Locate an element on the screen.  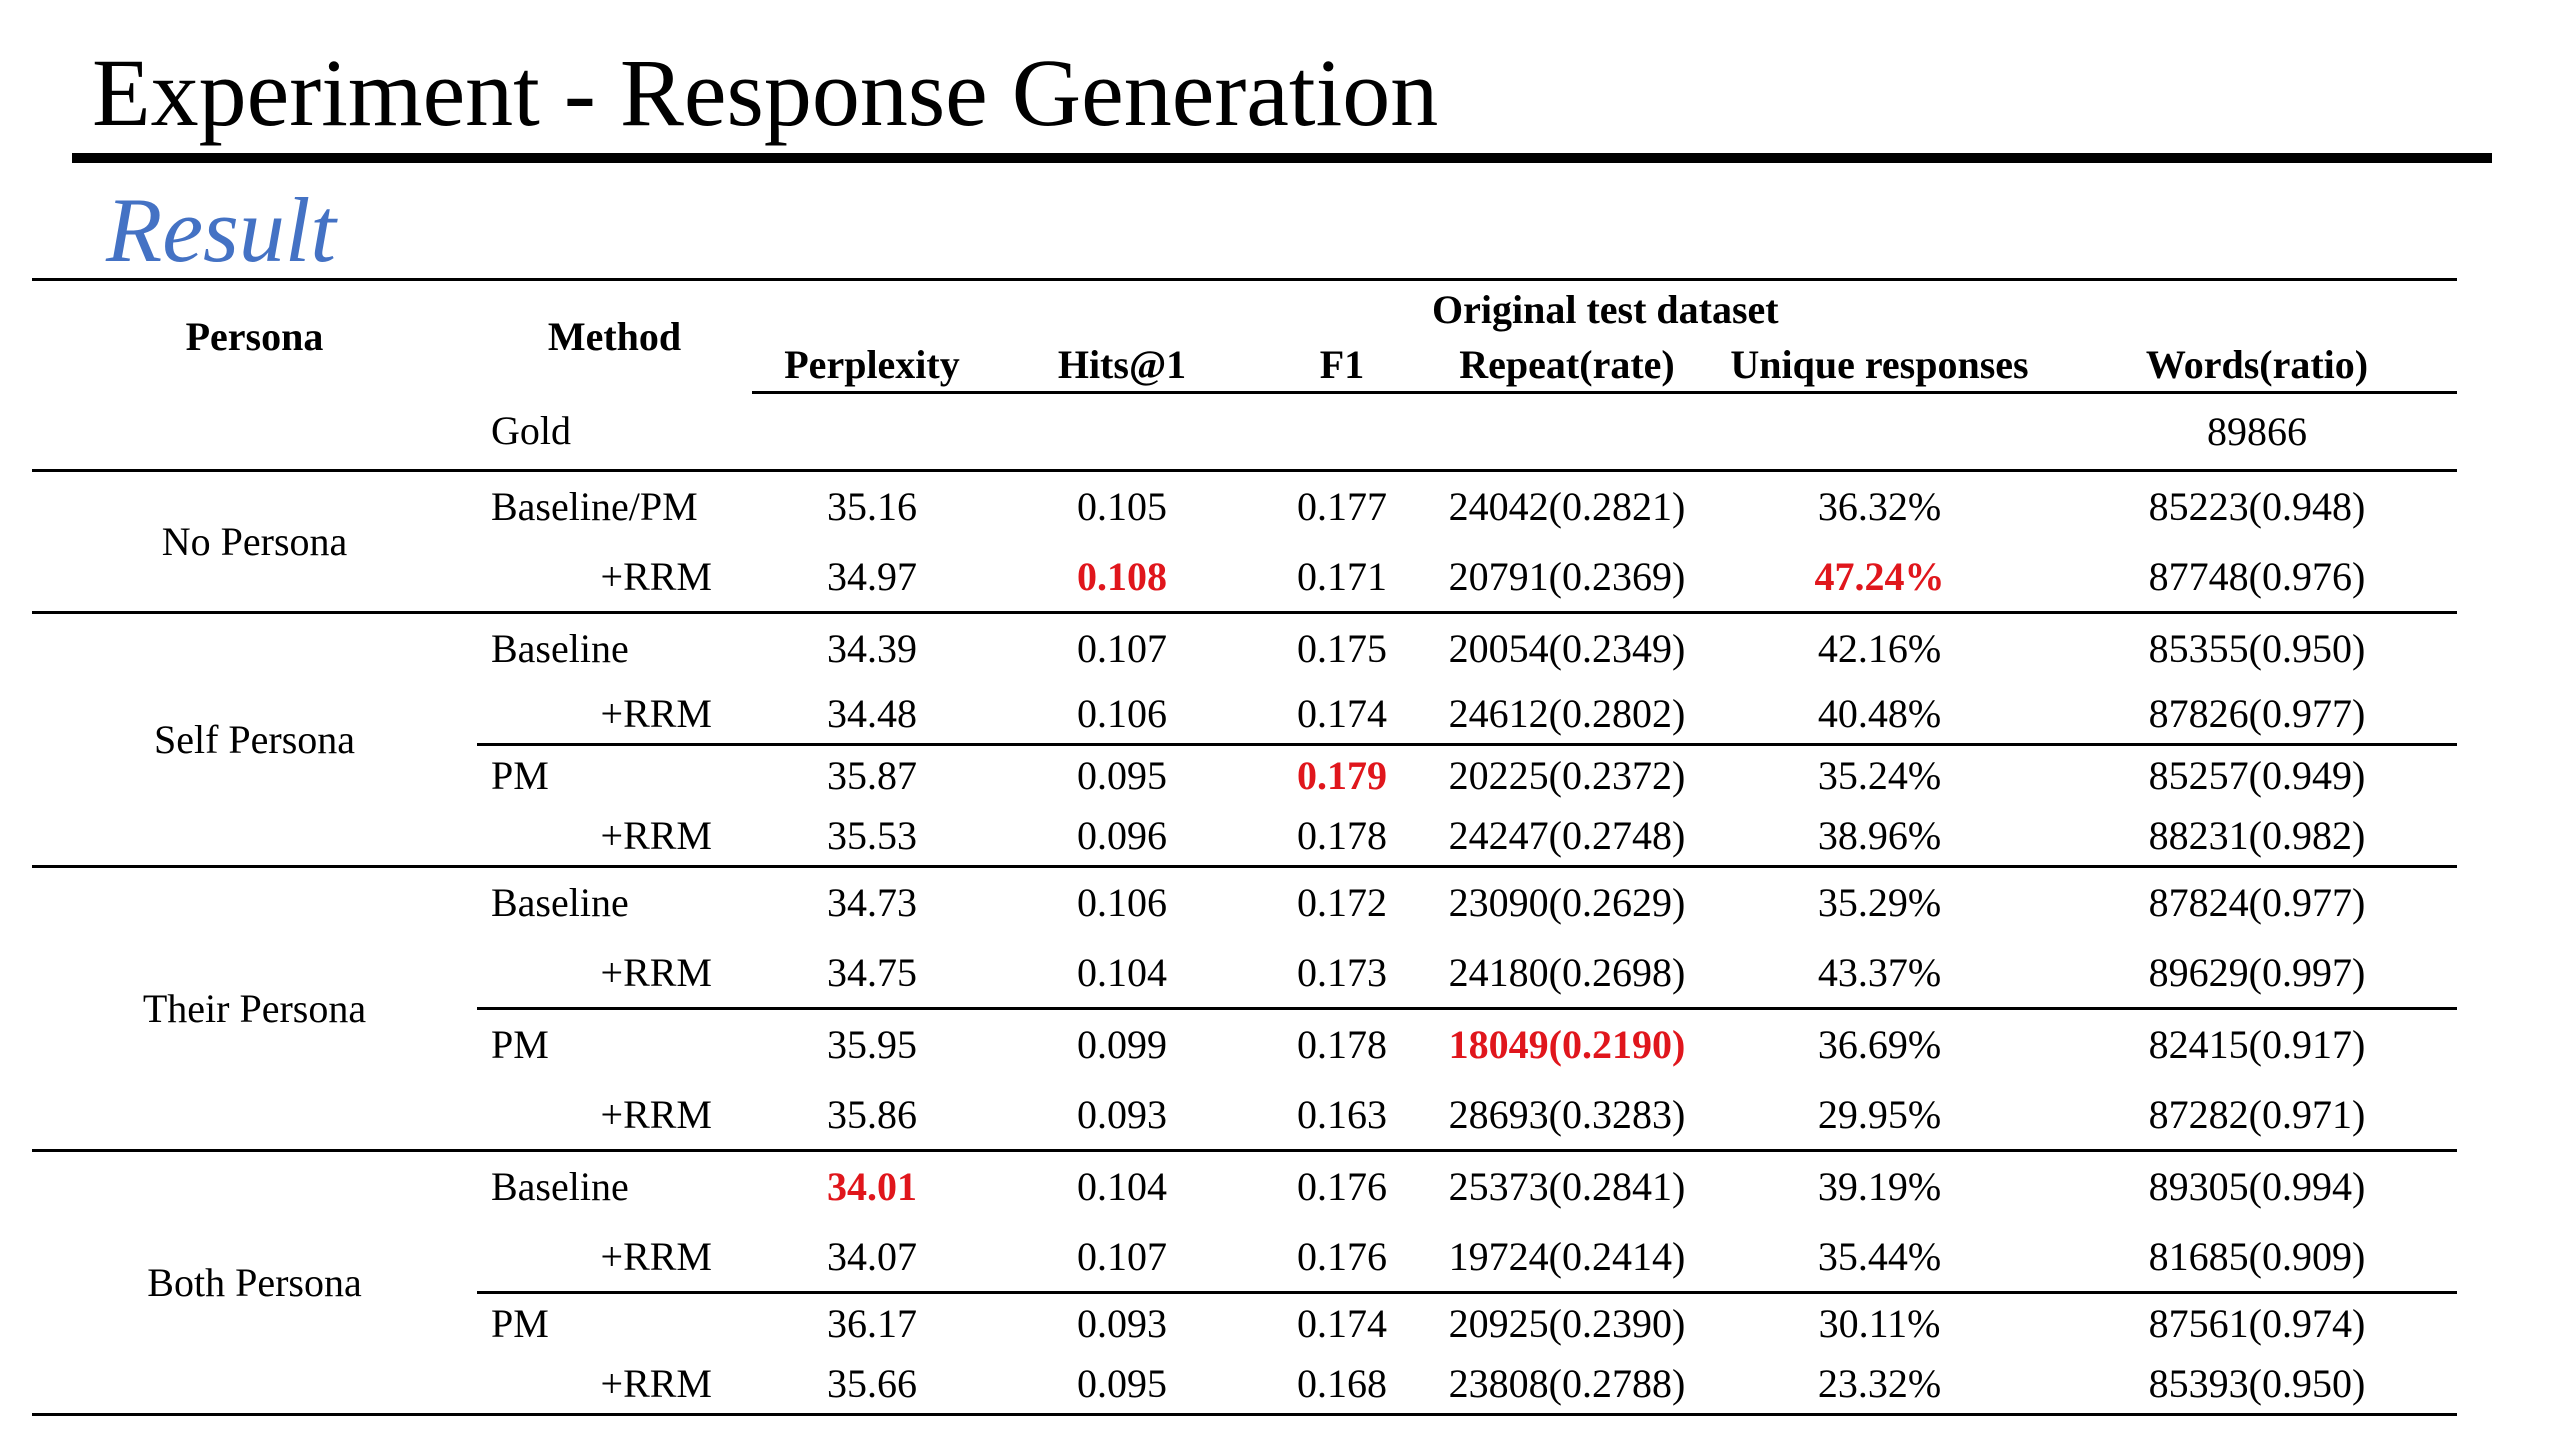
value-cell: 35.16 is located at coordinates (872, 507).